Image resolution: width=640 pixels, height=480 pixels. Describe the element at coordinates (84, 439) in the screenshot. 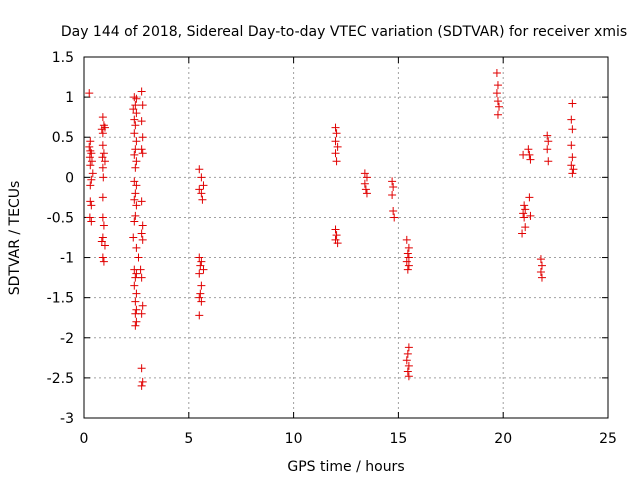

I see `x-tick-label: 0` at that location.